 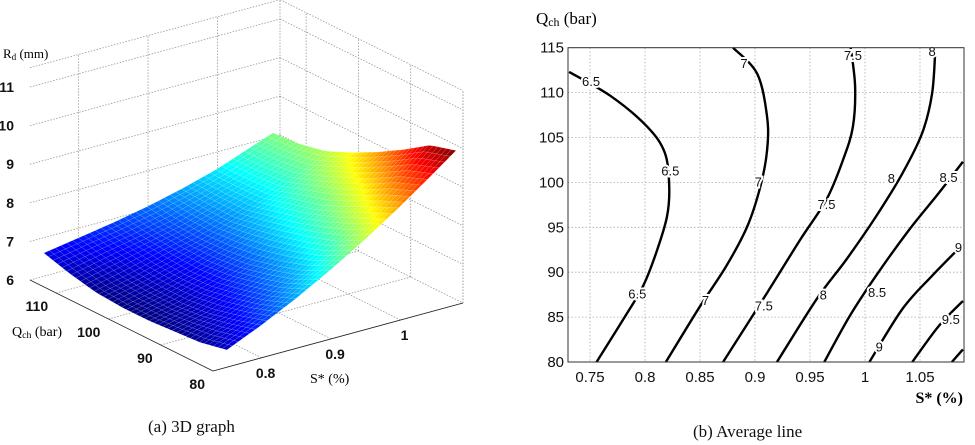 I want to click on contour-line-9.5, so click(x=937, y=331).